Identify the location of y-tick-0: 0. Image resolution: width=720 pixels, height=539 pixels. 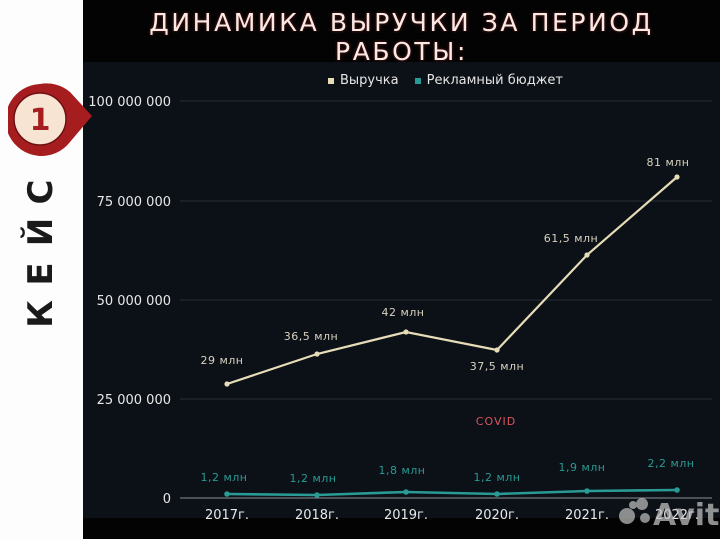
(167, 499).